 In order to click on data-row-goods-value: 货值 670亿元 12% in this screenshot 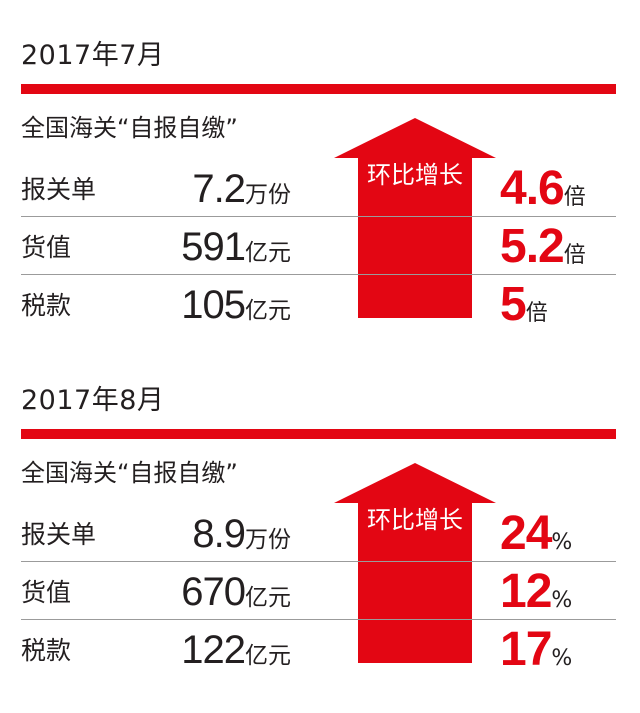, I will do `click(318, 593)`.